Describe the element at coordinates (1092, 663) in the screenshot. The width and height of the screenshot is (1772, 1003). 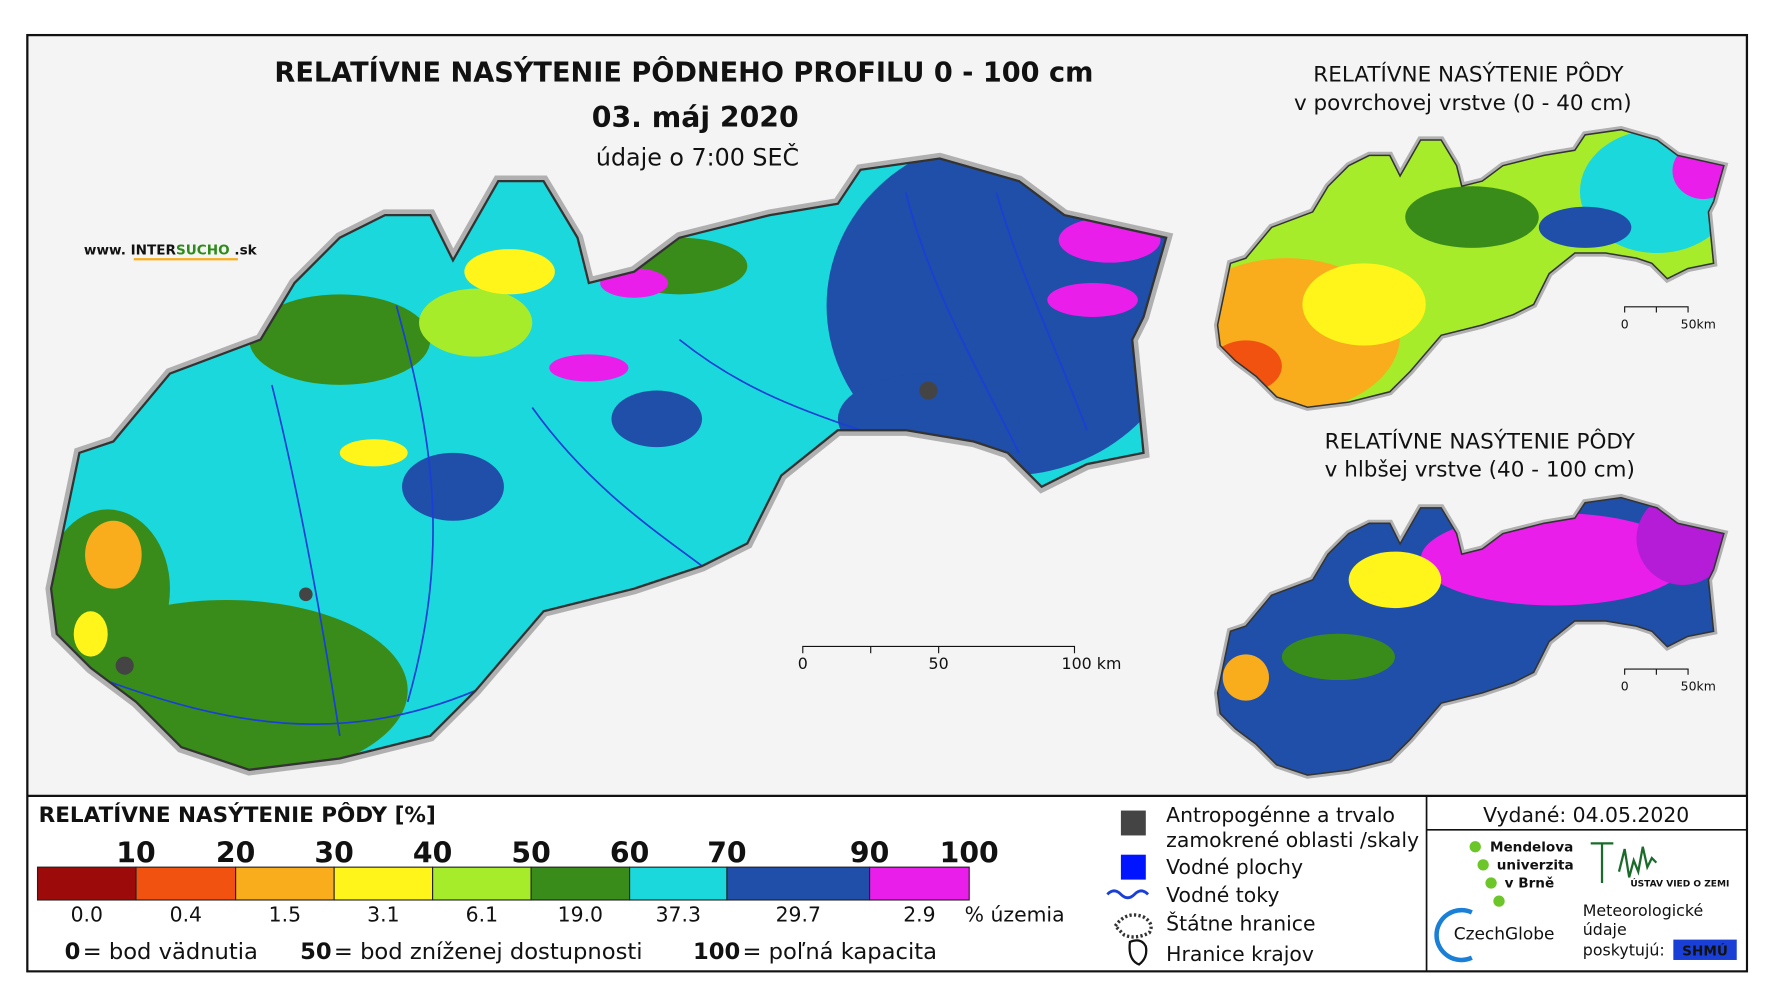
I see `scale-label: 100 km` at that location.